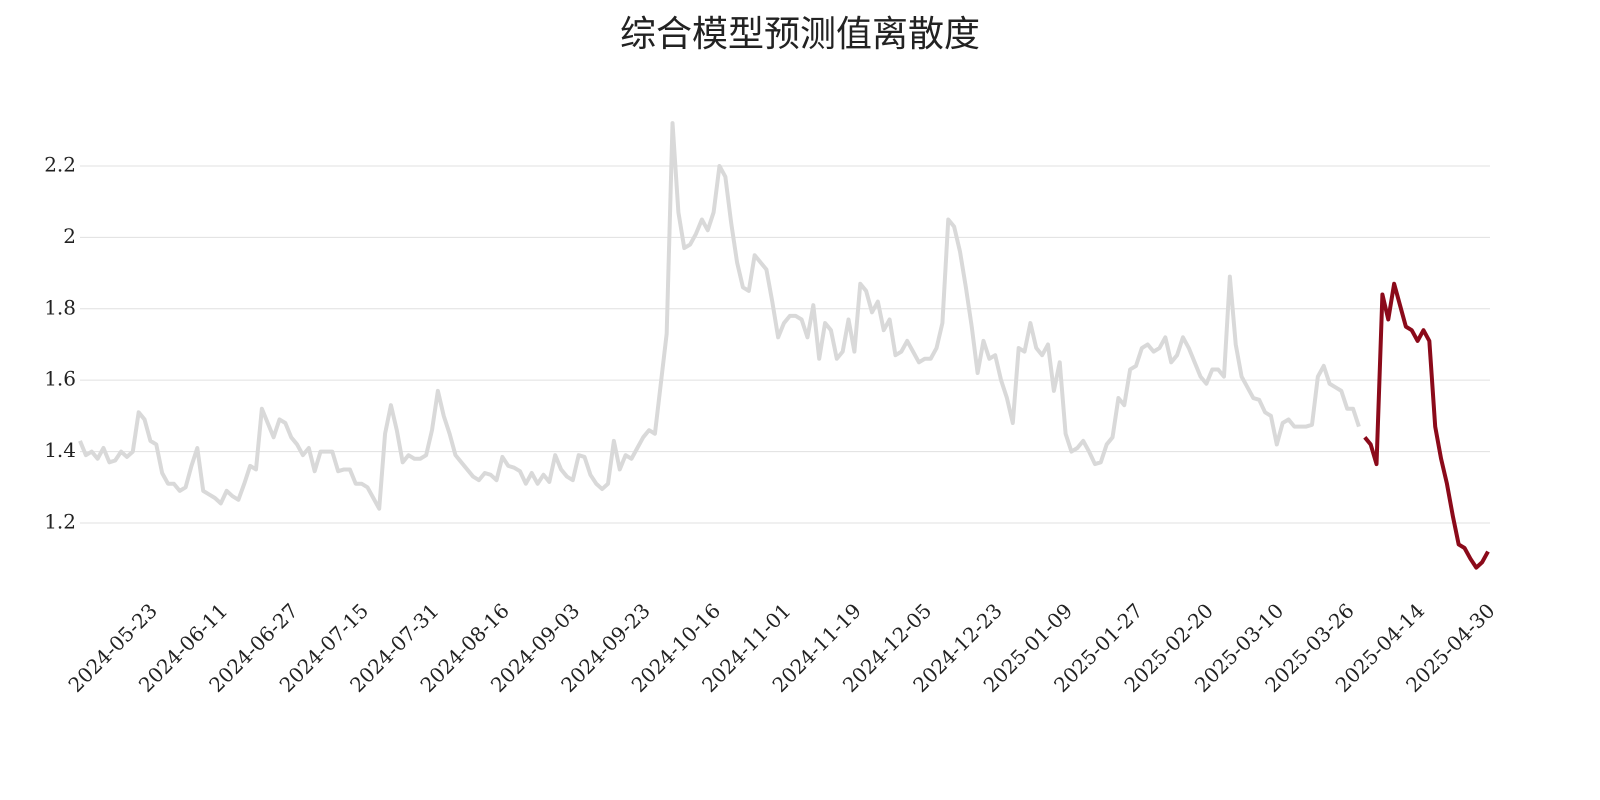 This screenshot has height=800, width=1600. What do you see at coordinates (60, 164) in the screenshot?
I see `y-tick-label: 2.2` at bounding box center [60, 164].